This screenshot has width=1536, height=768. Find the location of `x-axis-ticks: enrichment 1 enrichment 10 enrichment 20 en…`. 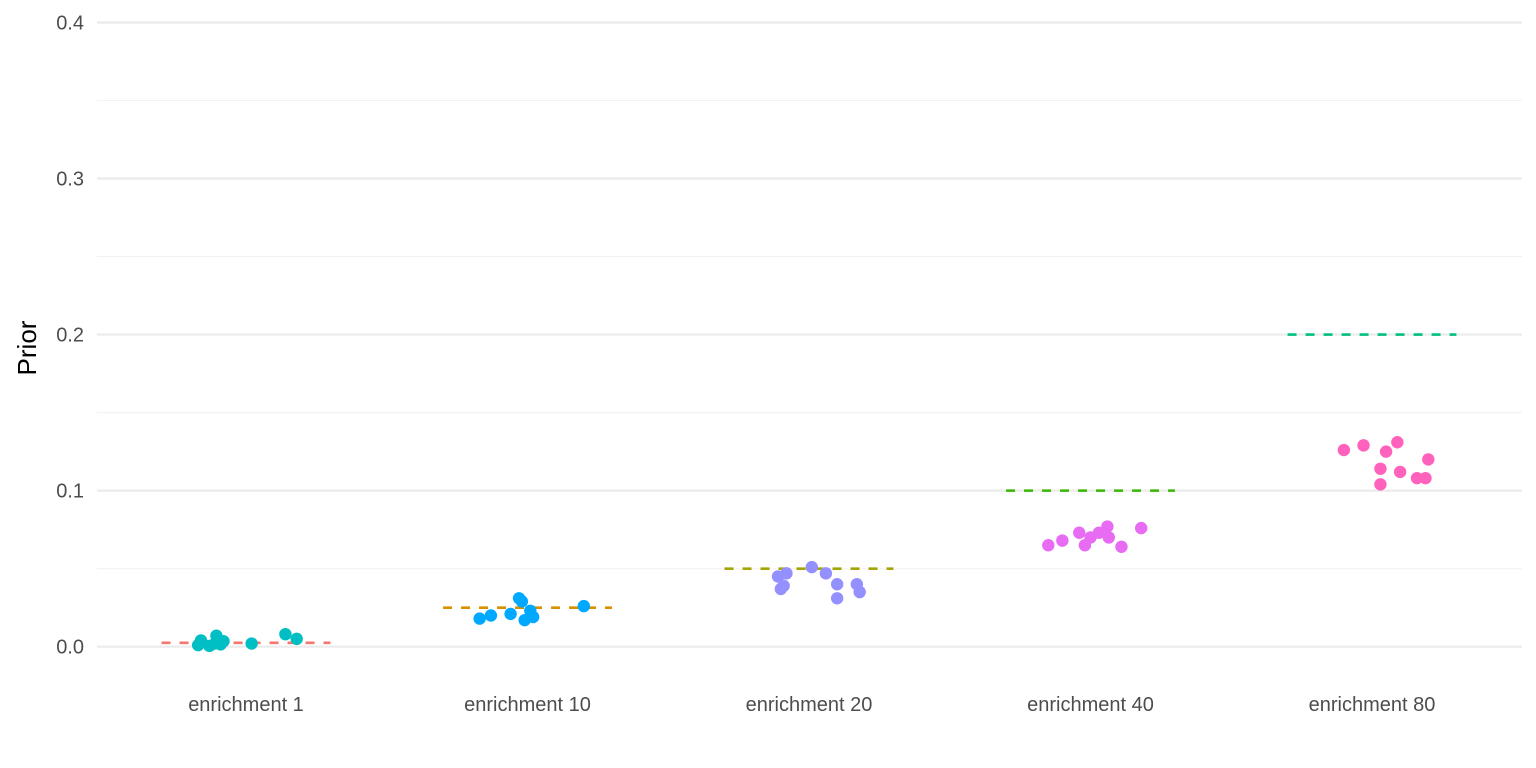

x-axis-ticks: enrichment 1 enrichment 10 enrichment 20 en… is located at coordinates (811, 705).